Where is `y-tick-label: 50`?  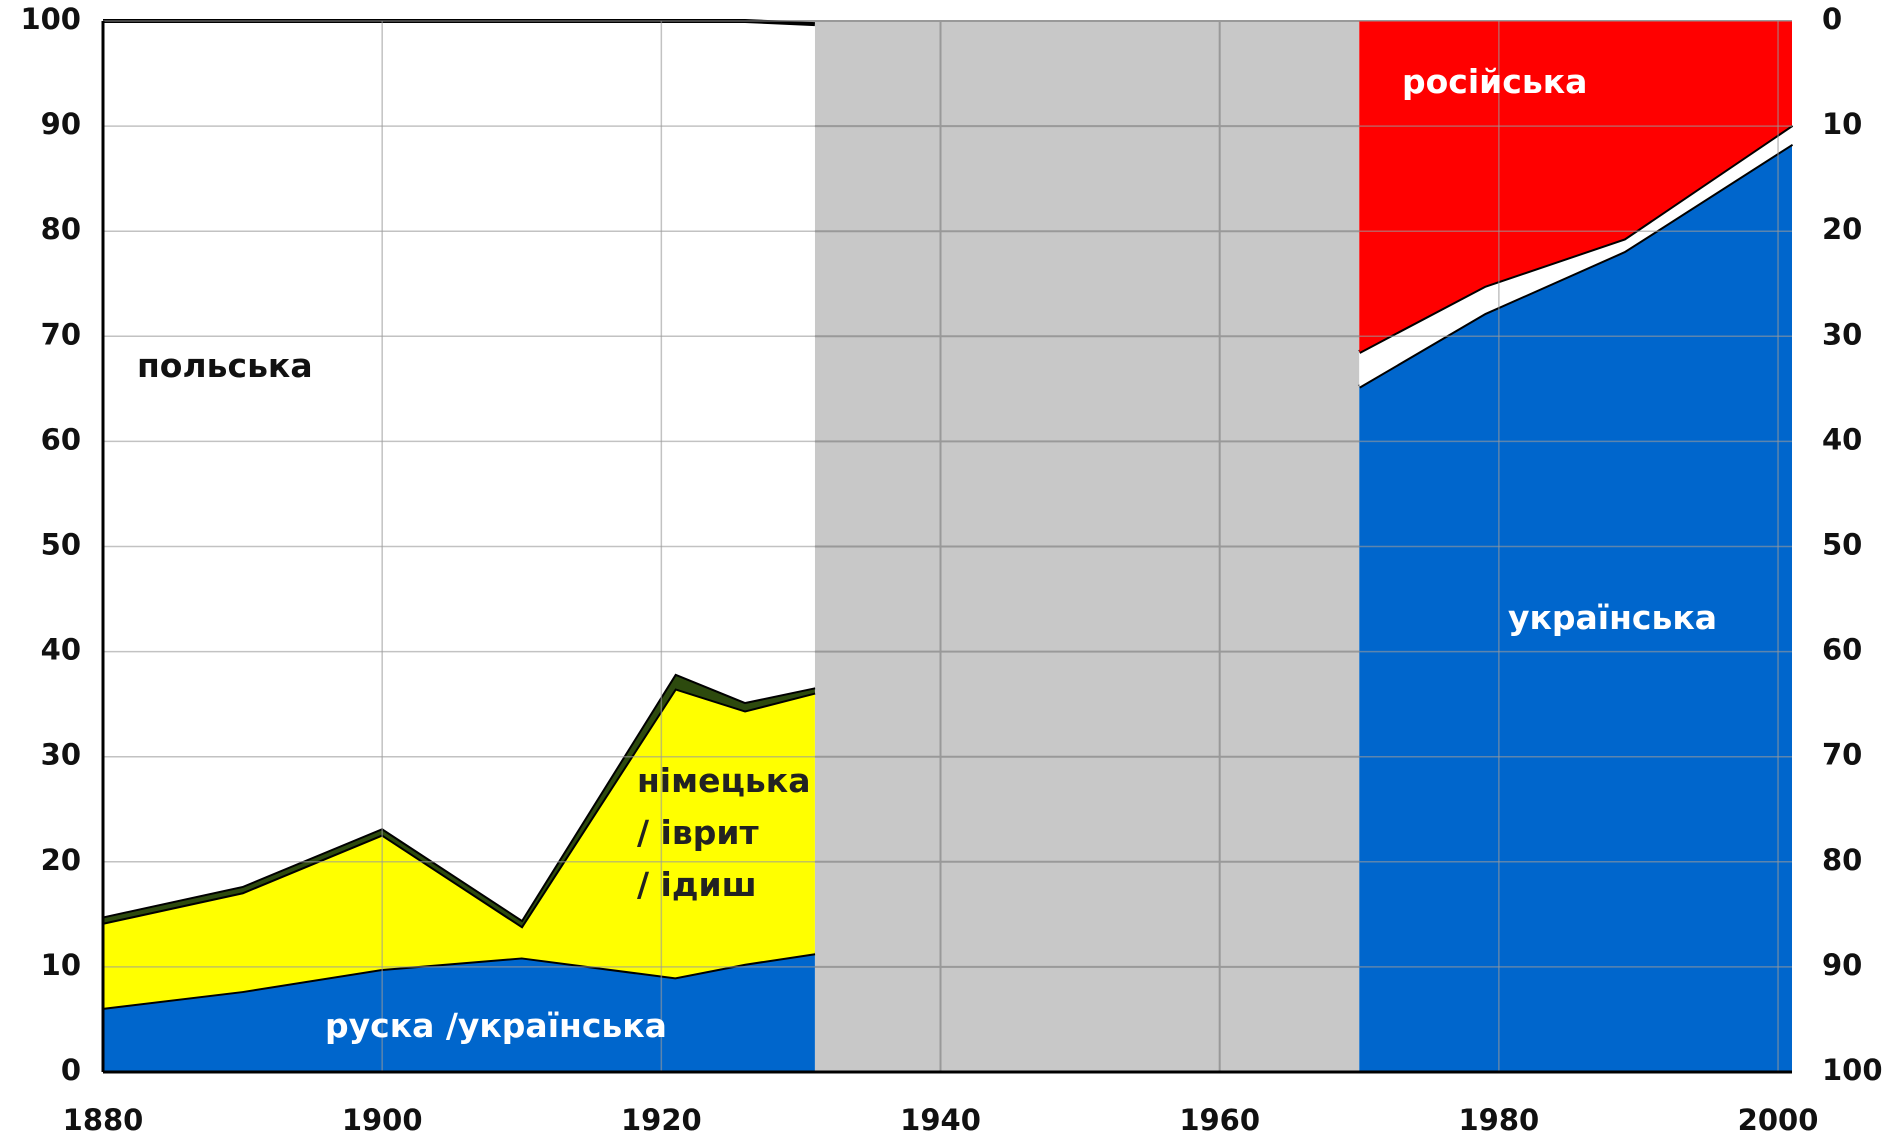 y-tick-label: 50 is located at coordinates (61, 545).